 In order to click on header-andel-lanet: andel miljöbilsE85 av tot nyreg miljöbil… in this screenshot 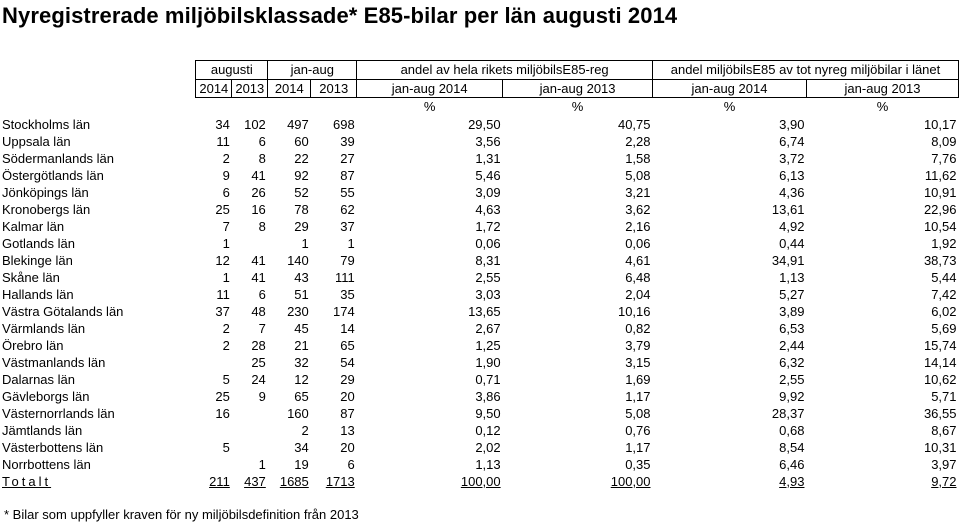, I will do `click(805, 70)`.